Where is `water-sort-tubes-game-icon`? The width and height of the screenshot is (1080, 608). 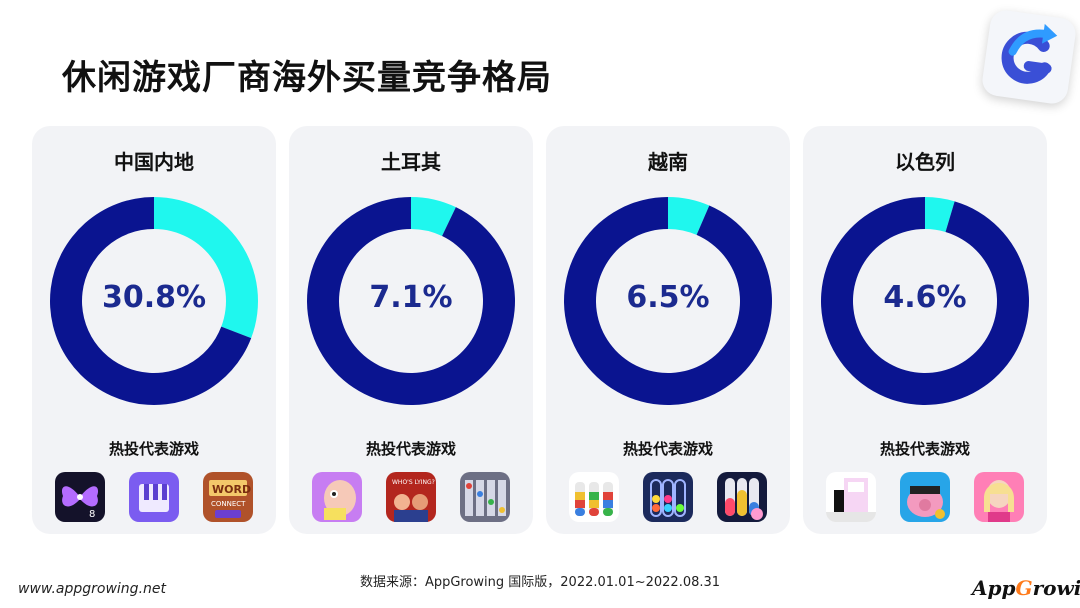 water-sort-tubes-game-icon is located at coordinates (594, 497).